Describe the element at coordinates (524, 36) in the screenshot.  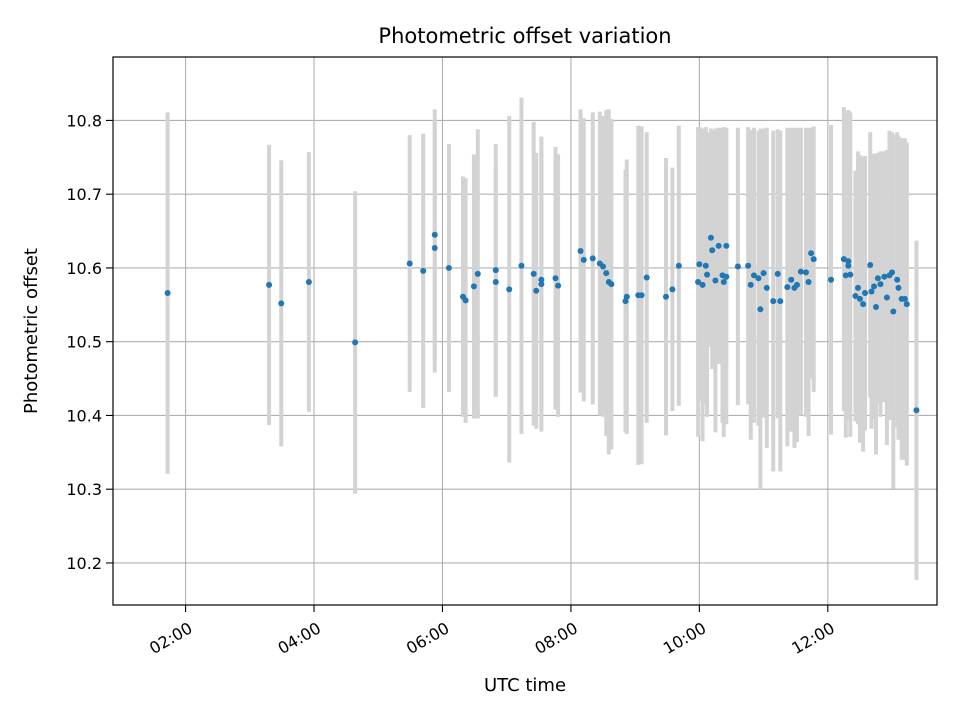
I see `chart-title: Photometric offset variation` at that location.